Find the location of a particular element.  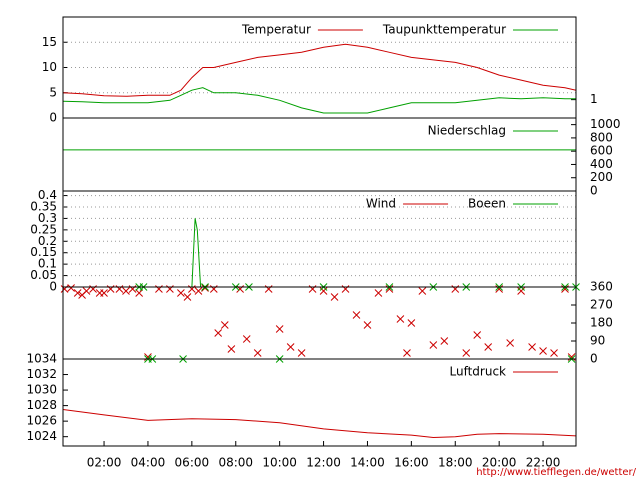

x-tick-label: 10:00 is located at coordinates (279, 463).